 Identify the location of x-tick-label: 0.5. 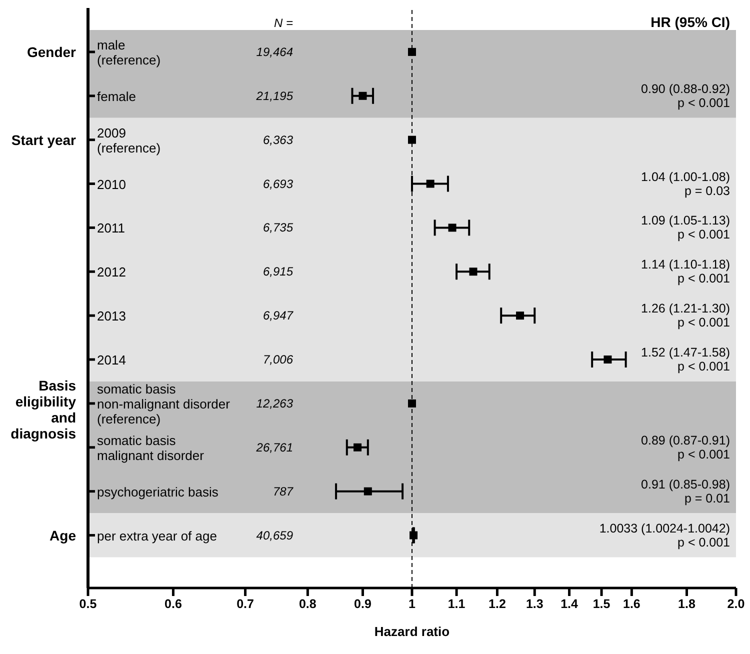
(88, 604).